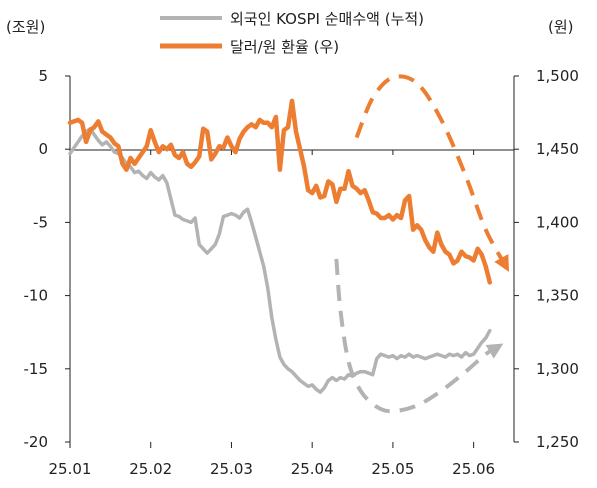 The width and height of the screenshot is (597, 488). Describe the element at coordinates (292, 33) in the screenshot. I see `legend: 외국인 KOSPI 순매수액 (누적) 달러/원 환율 (우)` at that location.